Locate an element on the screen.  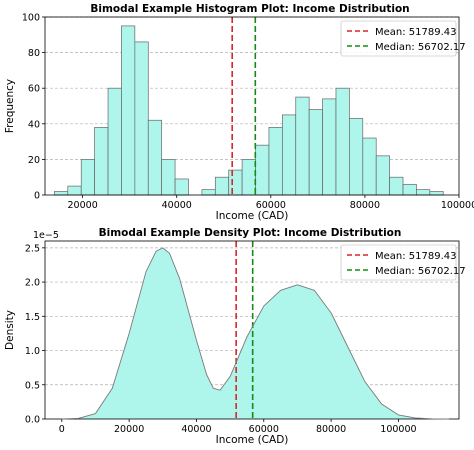
density-x-label: Income (CAD) is located at coordinates (252, 440).